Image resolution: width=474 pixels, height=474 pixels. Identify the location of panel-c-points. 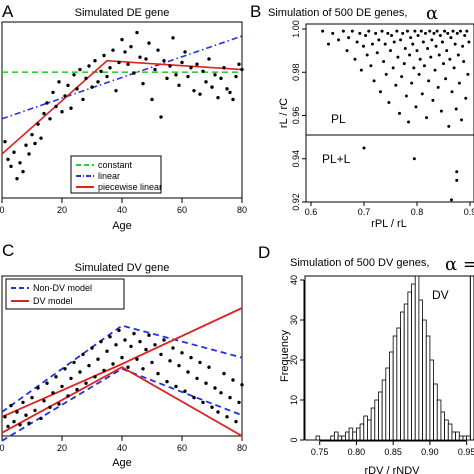
(123, 378).